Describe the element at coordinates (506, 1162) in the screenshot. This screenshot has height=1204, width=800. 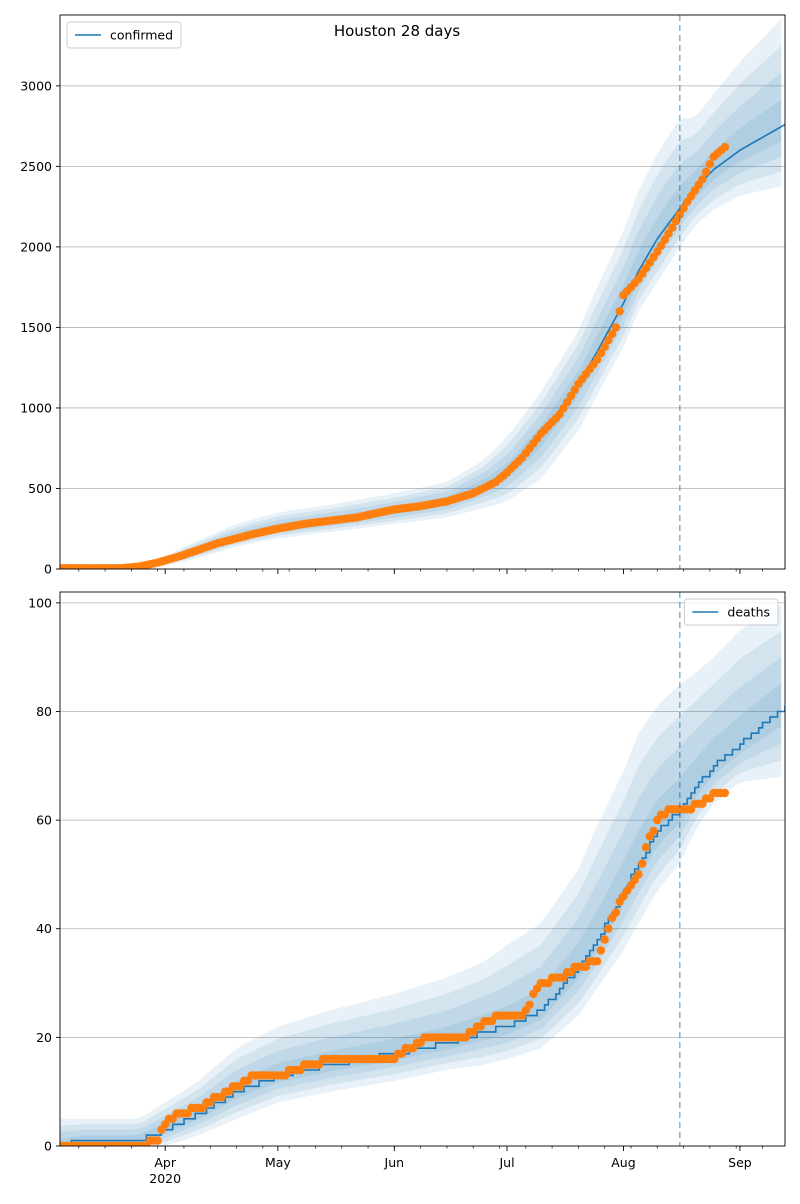
I see `deaths-x-tick-label-3: Jul` at that location.